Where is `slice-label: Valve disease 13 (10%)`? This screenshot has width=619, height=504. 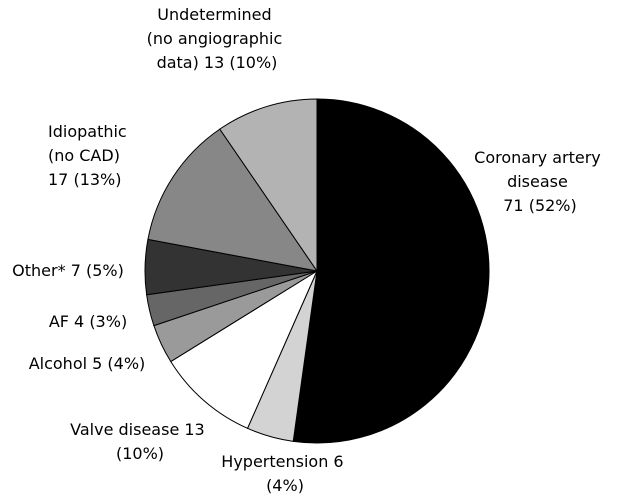 slice-label: Valve disease 13 (10%) is located at coordinates (140, 441).